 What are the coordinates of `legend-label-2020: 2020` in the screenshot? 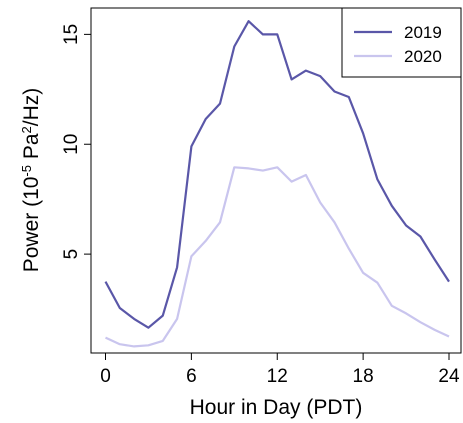 It's located at (423, 56).